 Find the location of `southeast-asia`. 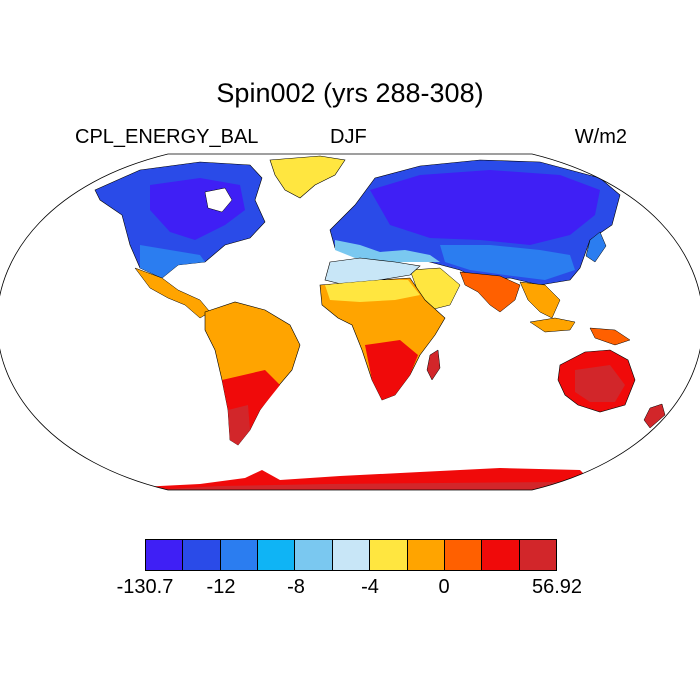

southeast-asia is located at coordinates (540, 300).